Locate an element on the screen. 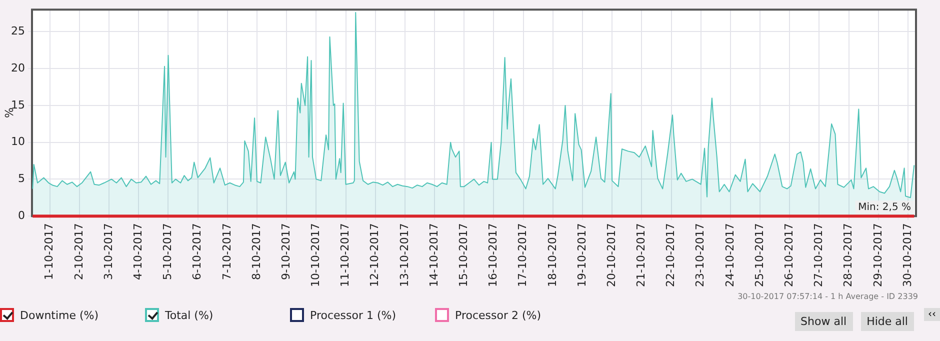 This screenshot has width=940, height=341. x-tick-label: 9-10-2017 is located at coordinates (285, 251).